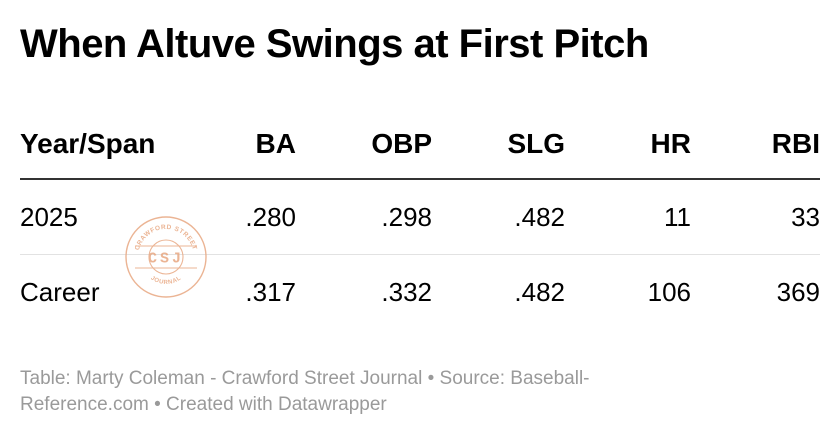 The height and width of the screenshot is (440, 840). I want to click on csj-watermark-seal-icon: CRAWFORD STREET CSJ JOURNAL, so click(166, 257).